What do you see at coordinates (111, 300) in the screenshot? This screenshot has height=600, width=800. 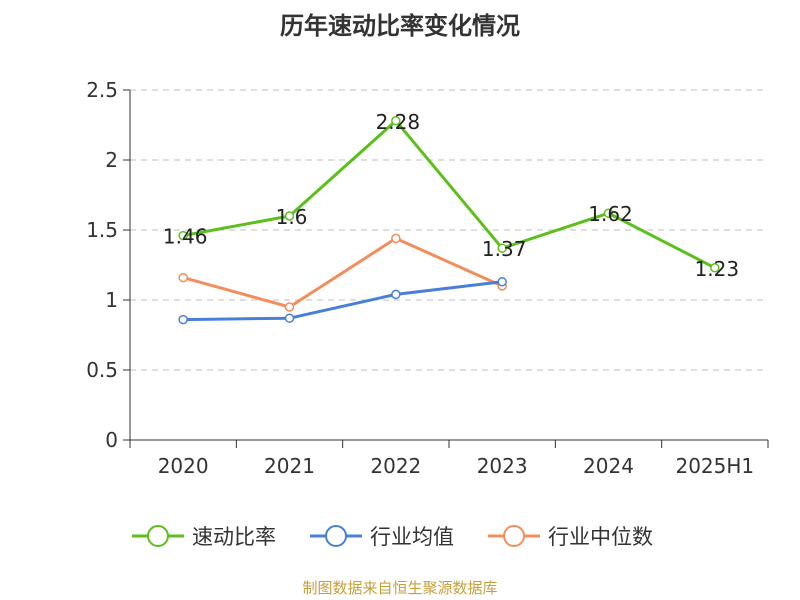 I see `y-tick-label: 1` at bounding box center [111, 300].